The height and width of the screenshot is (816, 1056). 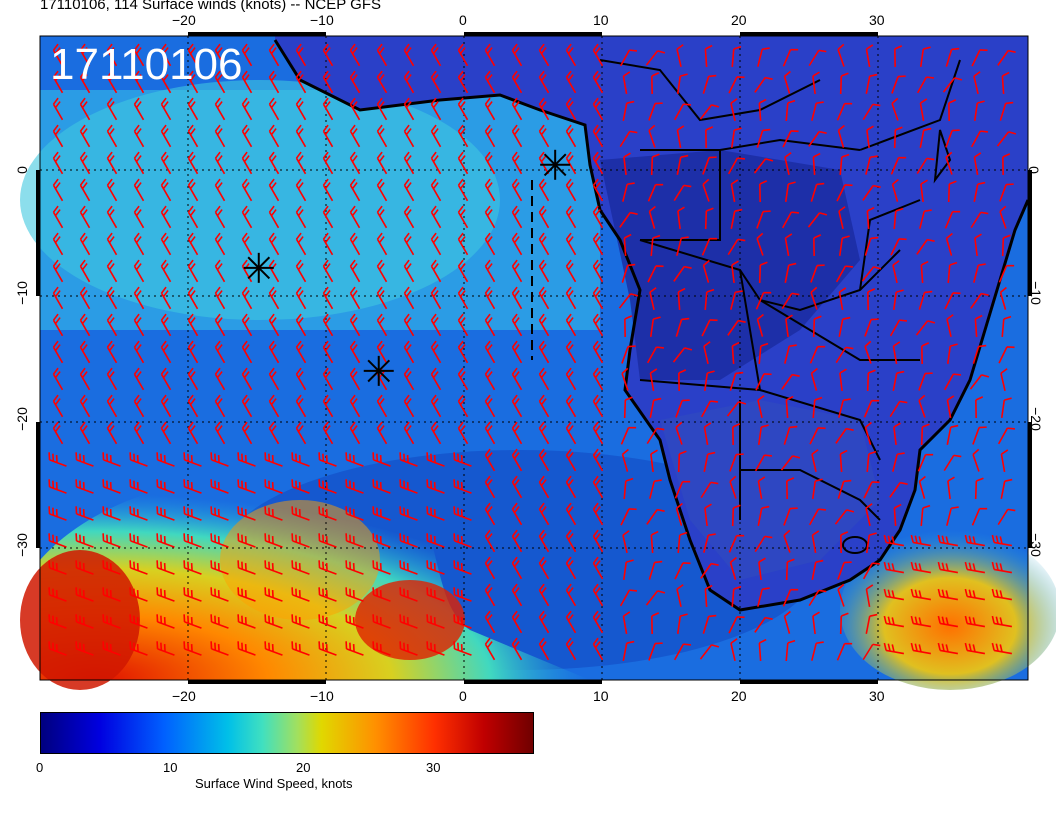 What do you see at coordinates (21, 293) in the screenshot?
I see `left-tick-label: −10` at bounding box center [21, 293].